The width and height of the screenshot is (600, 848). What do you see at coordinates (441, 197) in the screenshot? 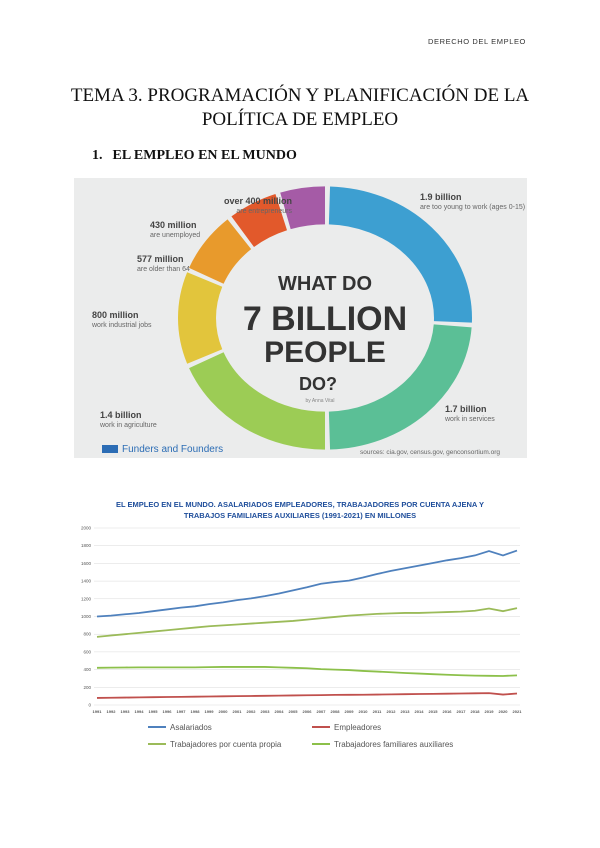
I see `item-amount: 1.9 billion` at bounding box center [441, 197].